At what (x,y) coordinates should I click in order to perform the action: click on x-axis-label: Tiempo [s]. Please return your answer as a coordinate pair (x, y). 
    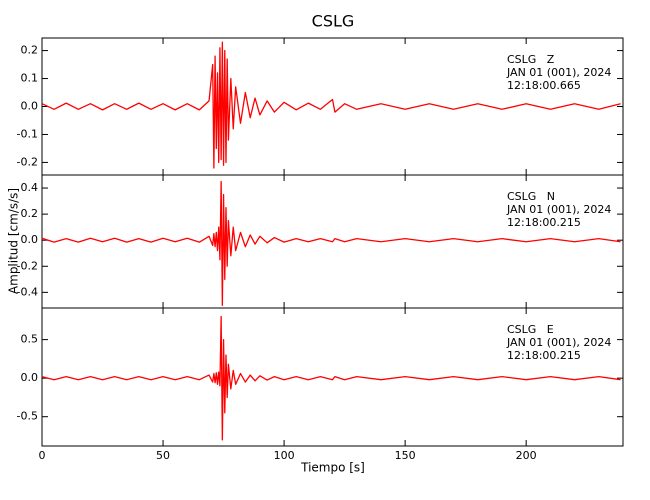
    Looking at the image, I should click on (332, 468).